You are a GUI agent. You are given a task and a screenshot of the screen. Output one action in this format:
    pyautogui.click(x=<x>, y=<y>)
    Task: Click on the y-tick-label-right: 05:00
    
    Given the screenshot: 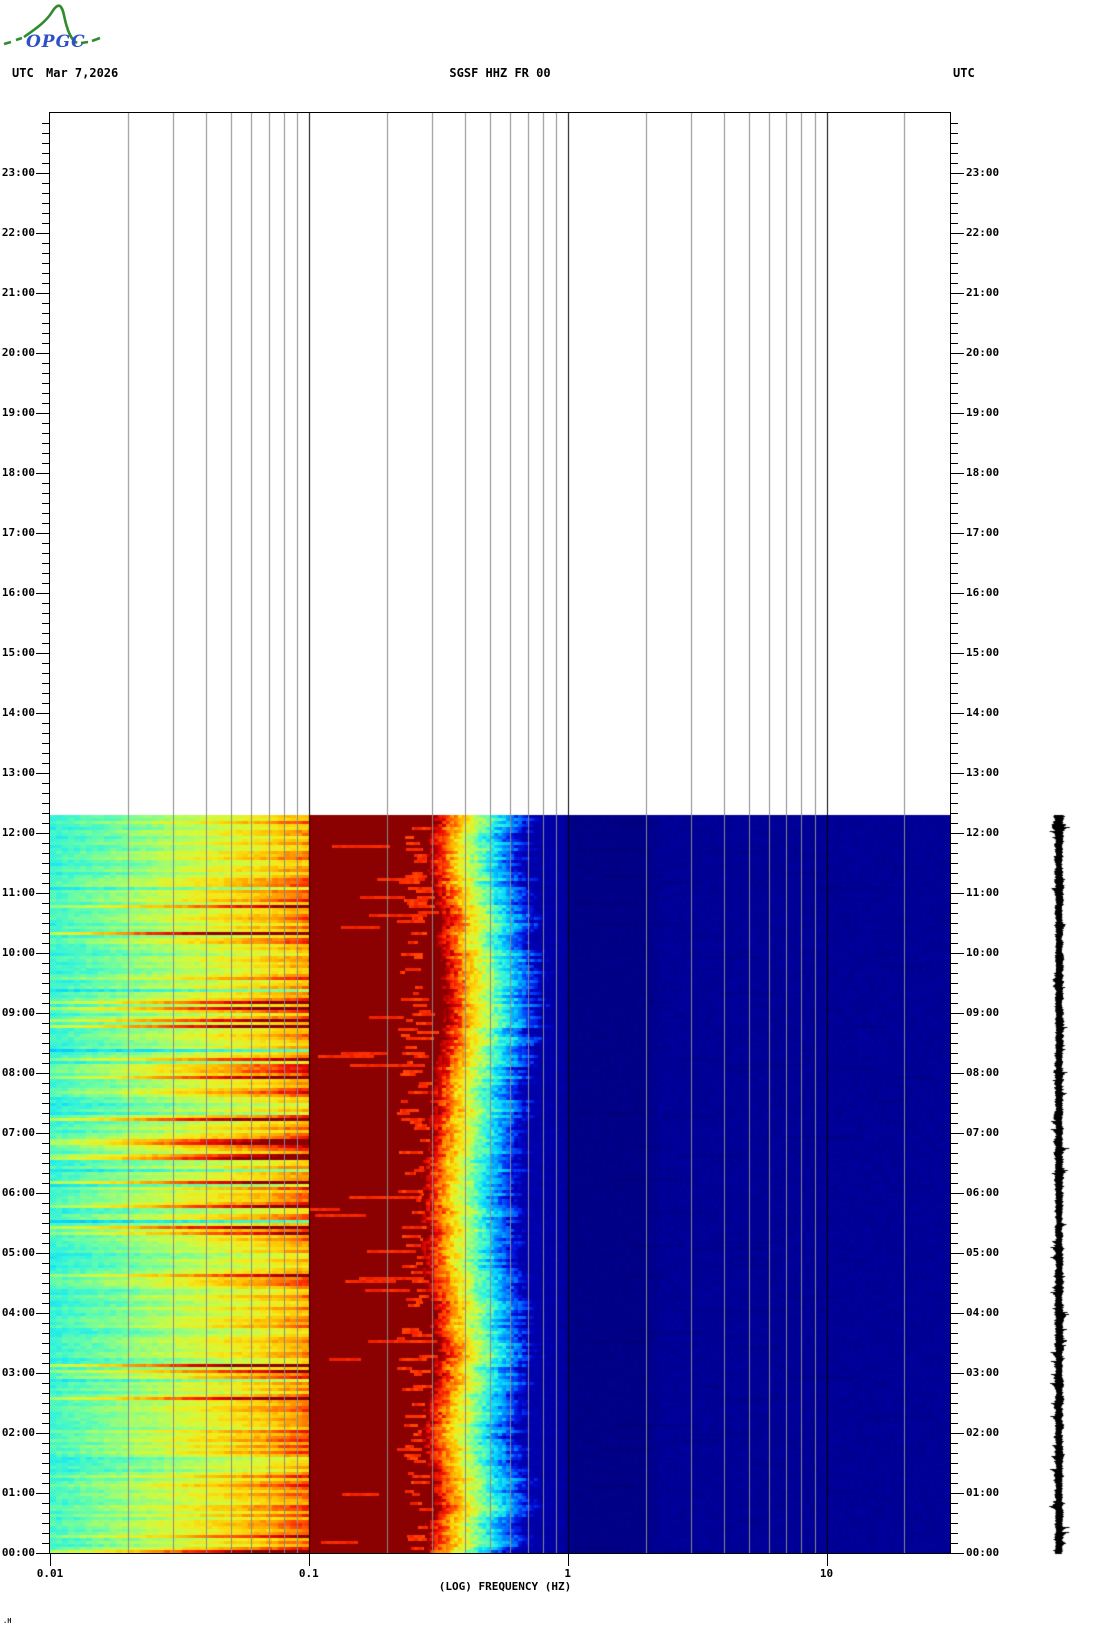 What is the action you would take?
    pyautogui.click(x=983, y=1252)
    